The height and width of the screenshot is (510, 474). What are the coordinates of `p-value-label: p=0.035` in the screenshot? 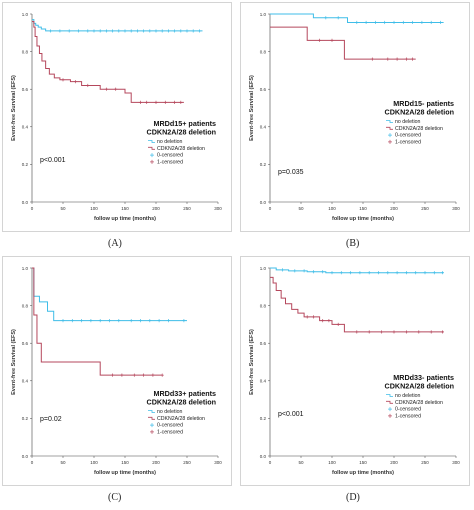 It's located at (291, 172).